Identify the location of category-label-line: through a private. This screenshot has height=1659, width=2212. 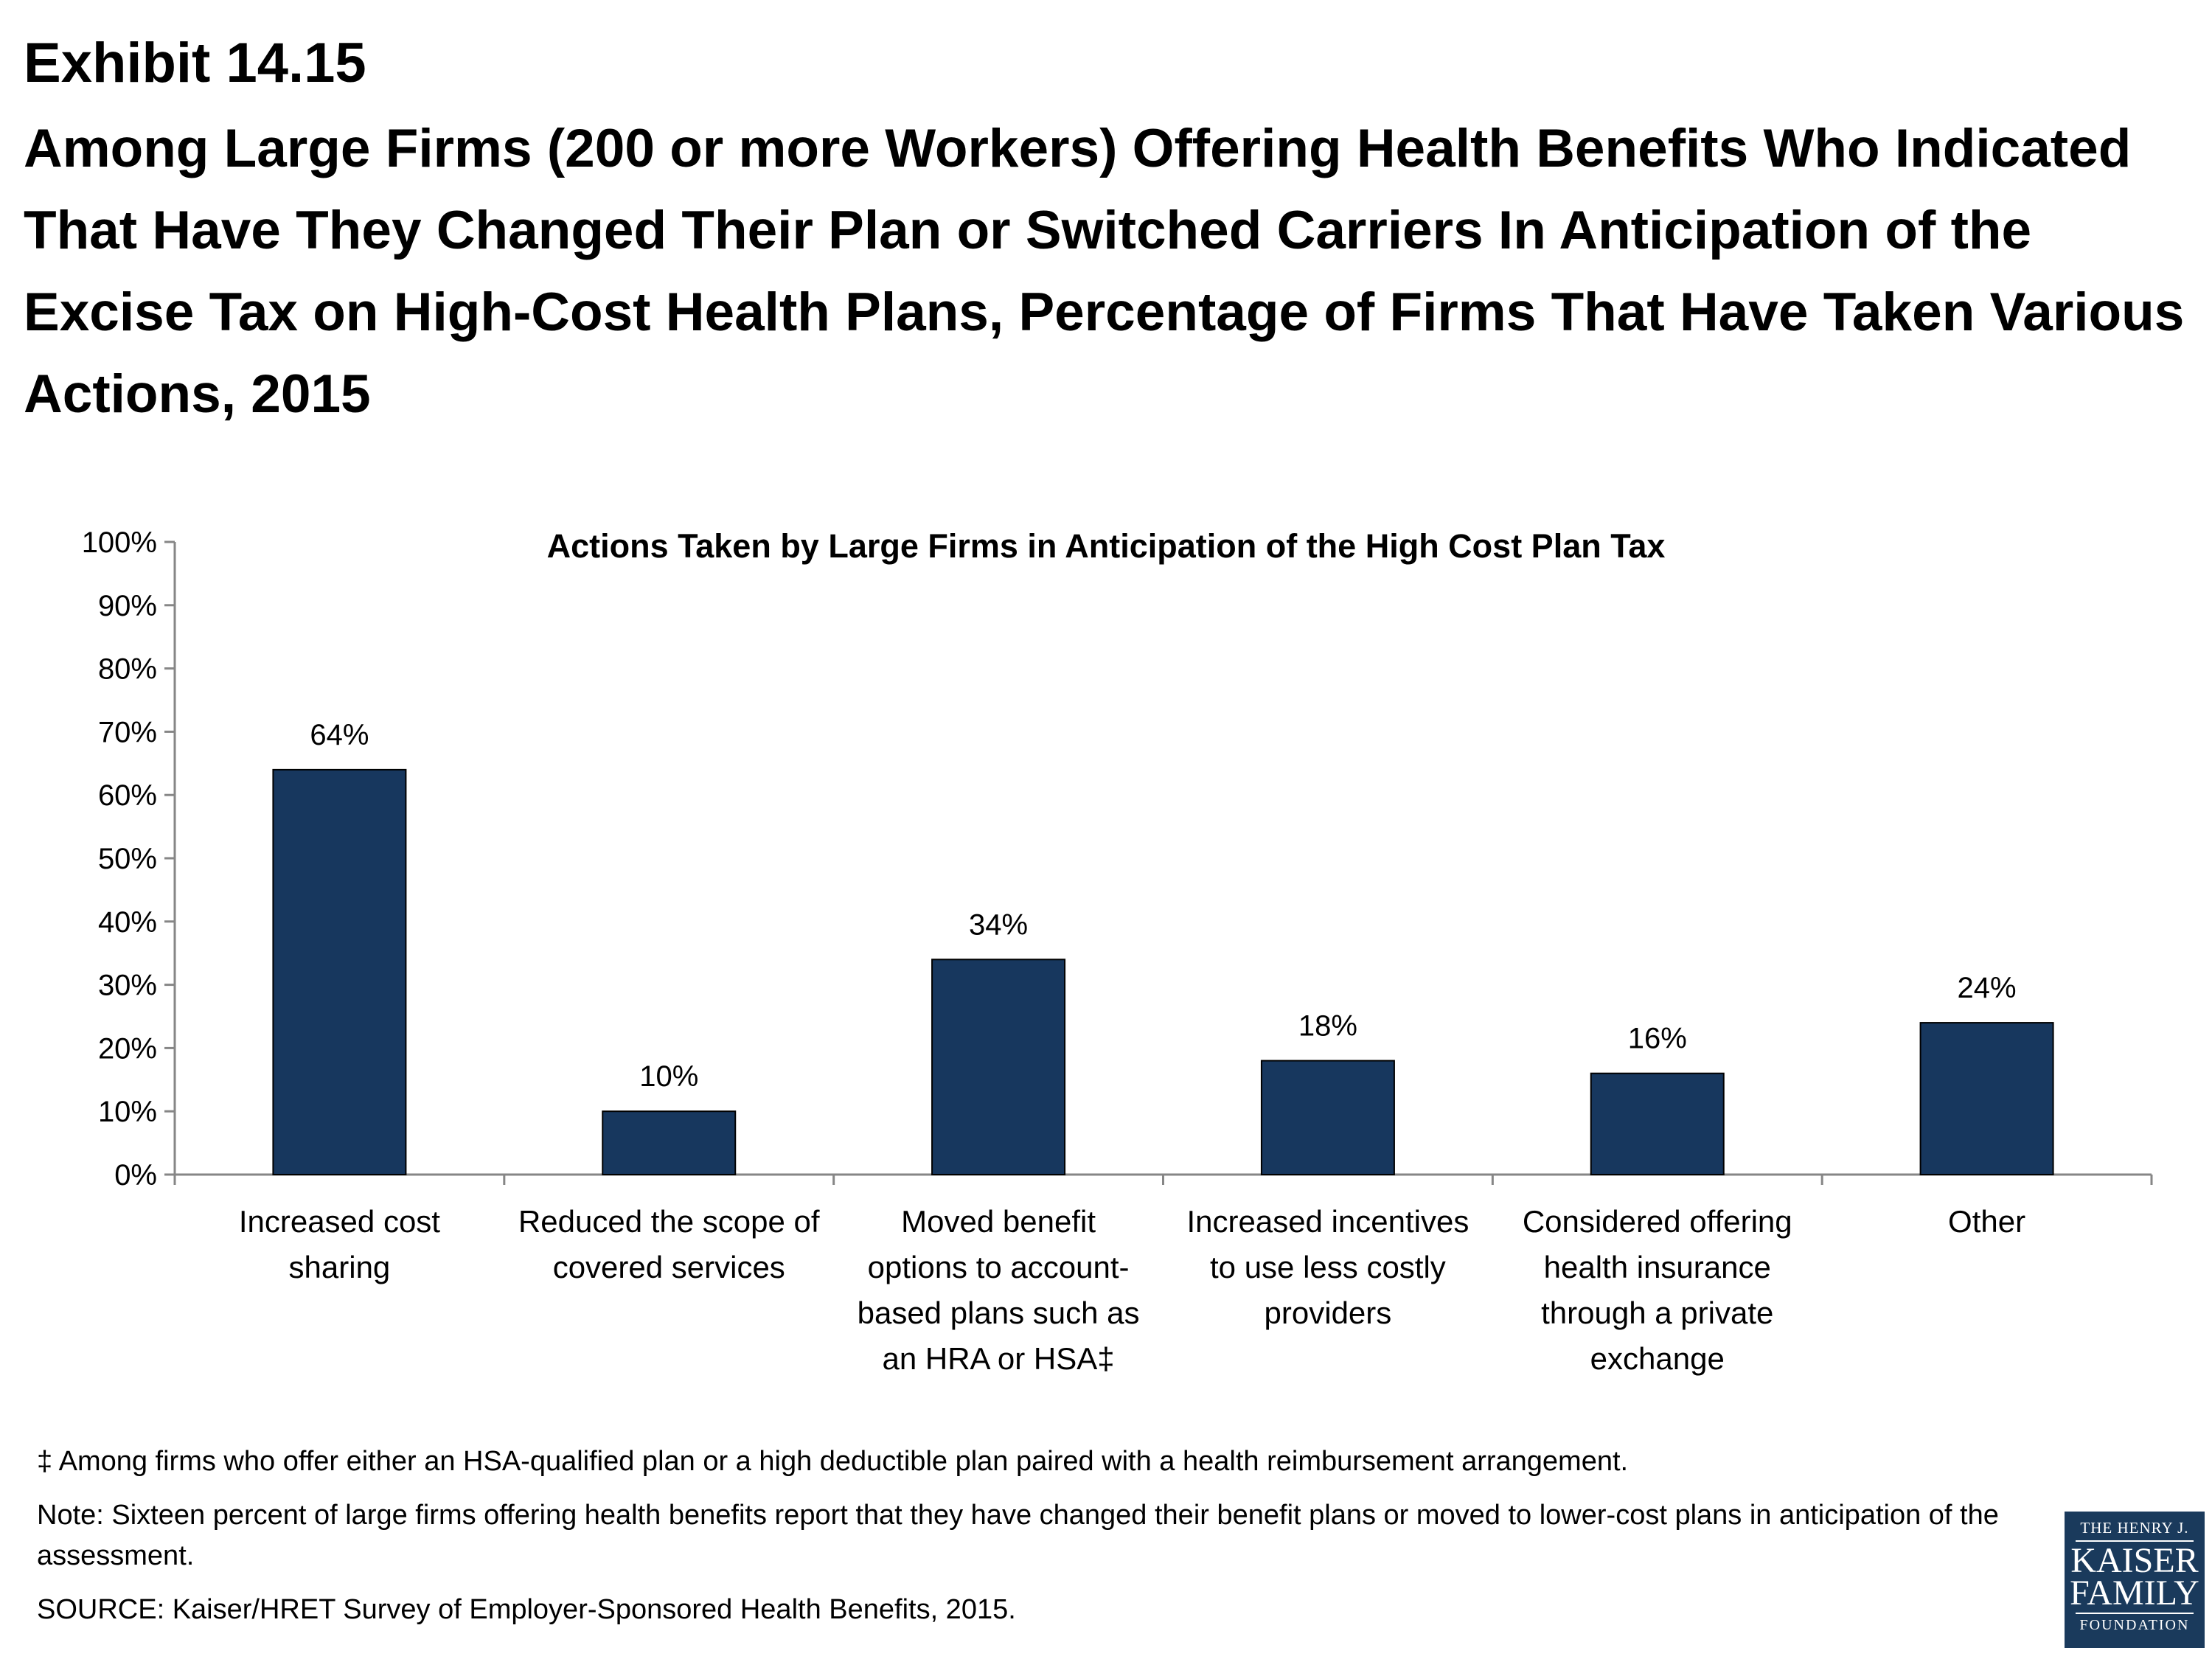
(1657, 1312).